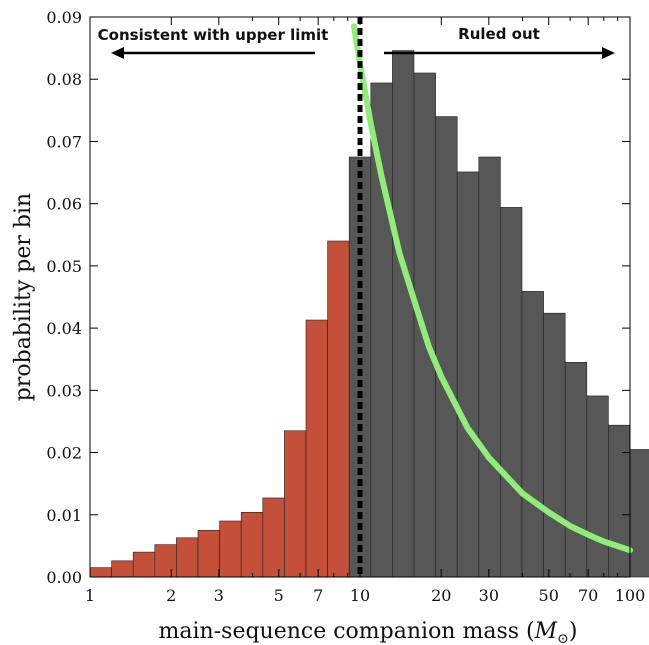  I want to click on y-axis-title: probability per bin, so click(23, 297).